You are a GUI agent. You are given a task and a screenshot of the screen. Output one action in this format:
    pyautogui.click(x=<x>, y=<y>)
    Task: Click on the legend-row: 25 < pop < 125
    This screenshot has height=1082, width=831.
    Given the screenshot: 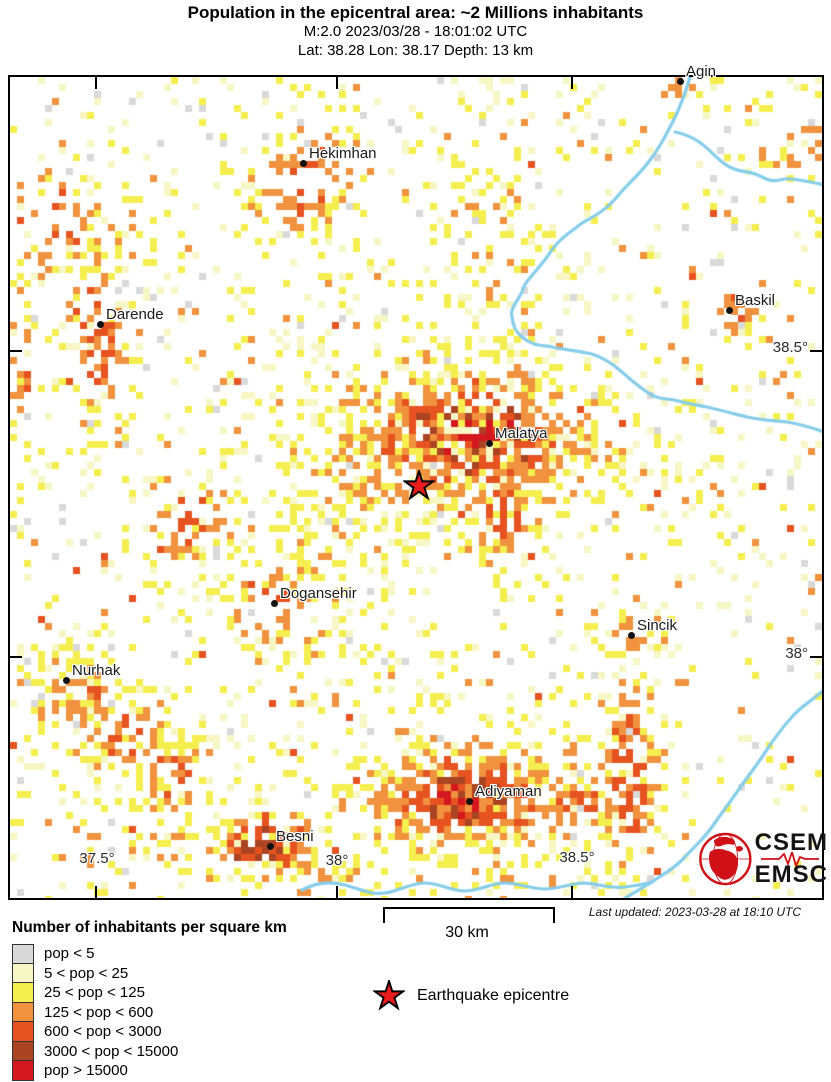 What is the action you would take?
    pyautogui.click(x=95, y=993)
    